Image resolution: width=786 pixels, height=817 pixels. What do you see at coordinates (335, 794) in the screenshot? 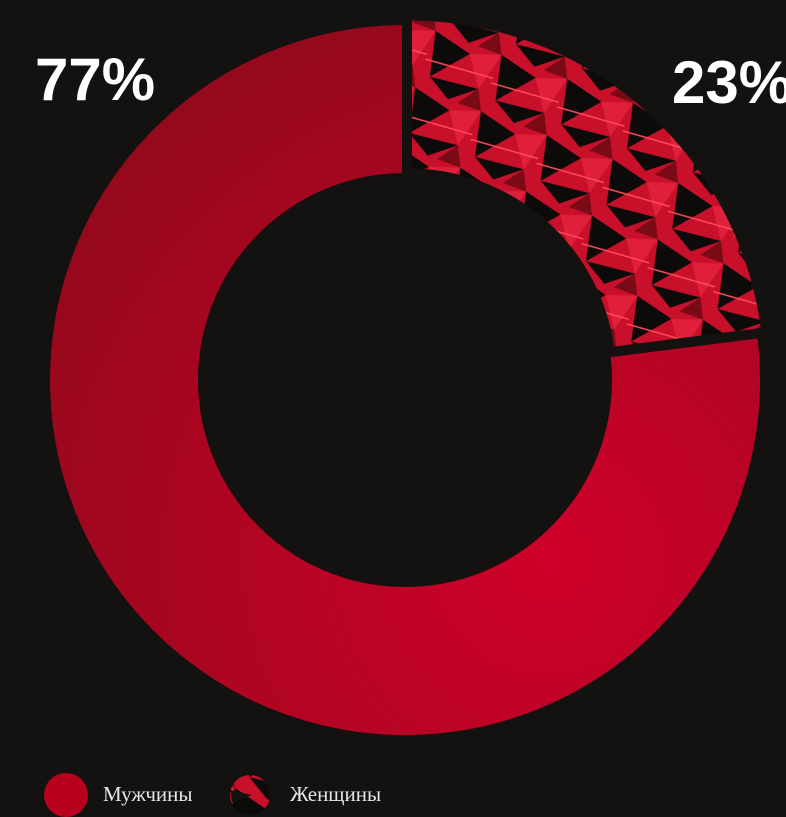
I see `legend-label: Женщины` at bounding box center [335, 794].